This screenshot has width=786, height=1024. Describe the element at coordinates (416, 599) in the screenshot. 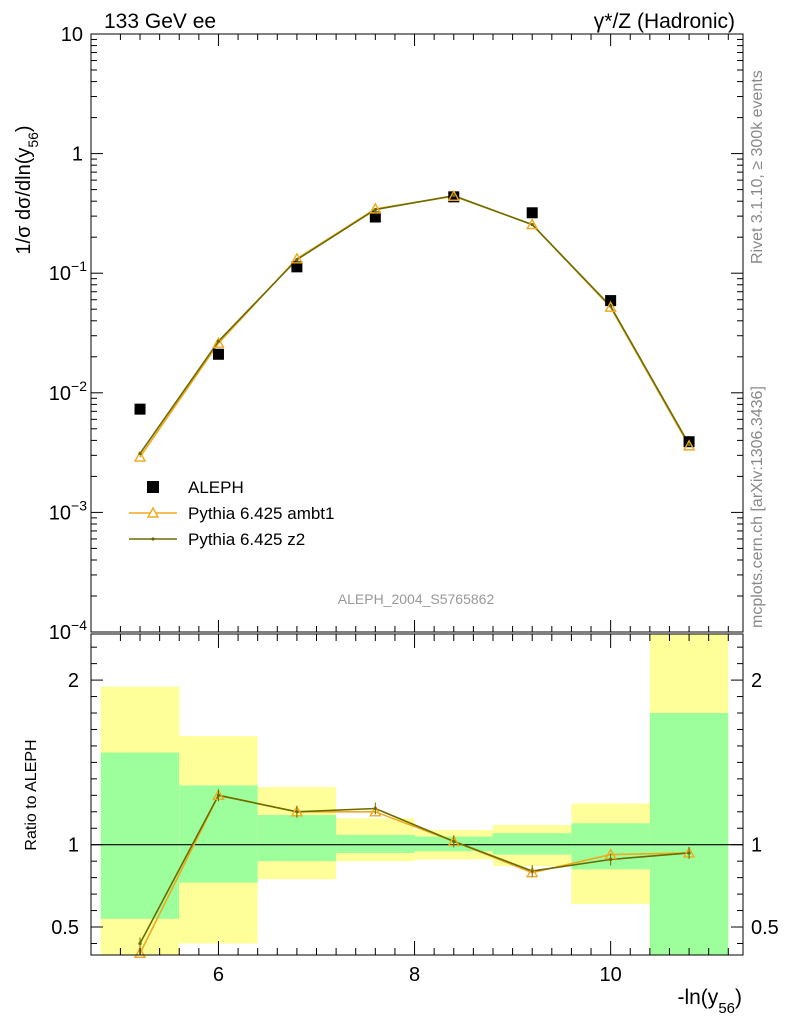

I see `analysis-id-label: ALEPH_2004_S5765862` at that location.